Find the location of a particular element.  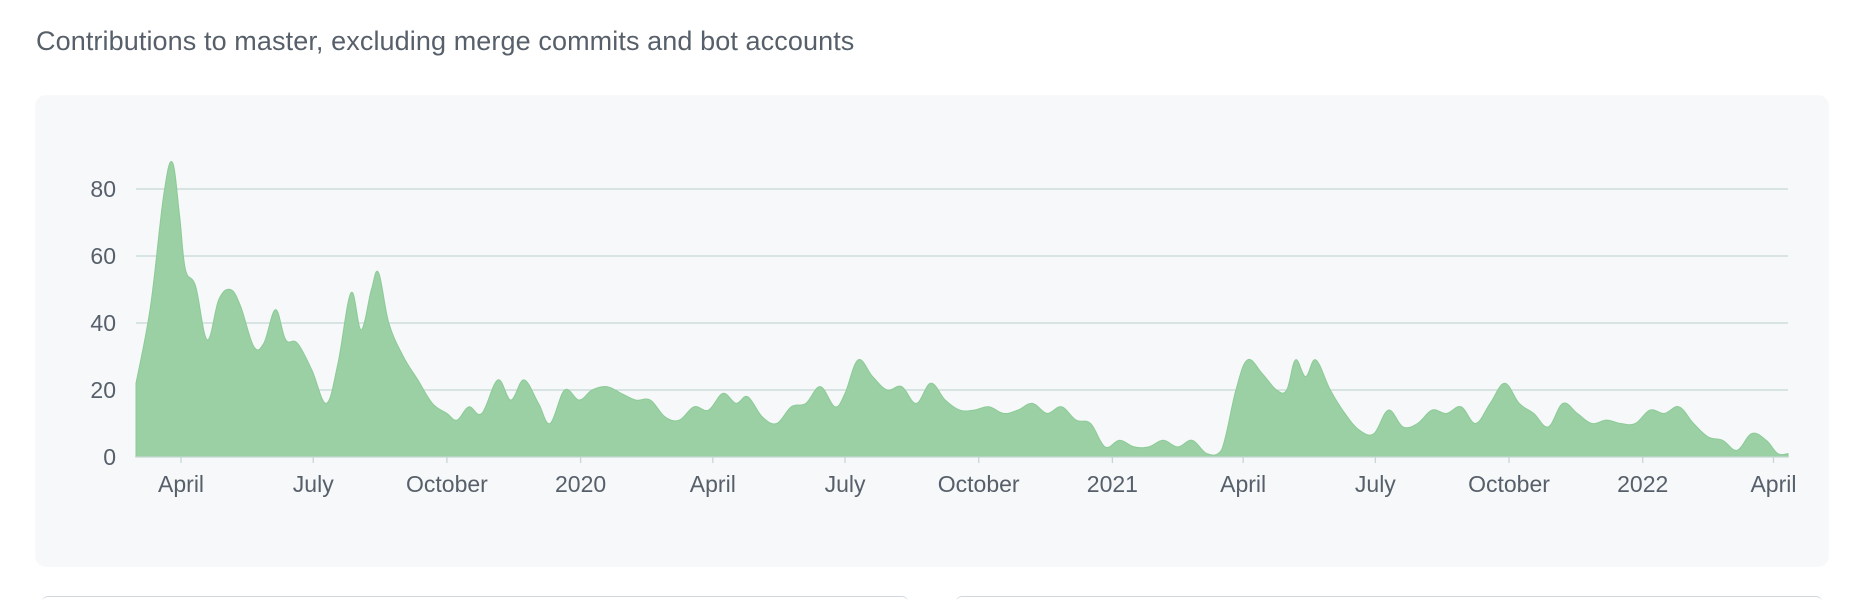

x-tick-label: 2020 is located at coordinates (580, 484).